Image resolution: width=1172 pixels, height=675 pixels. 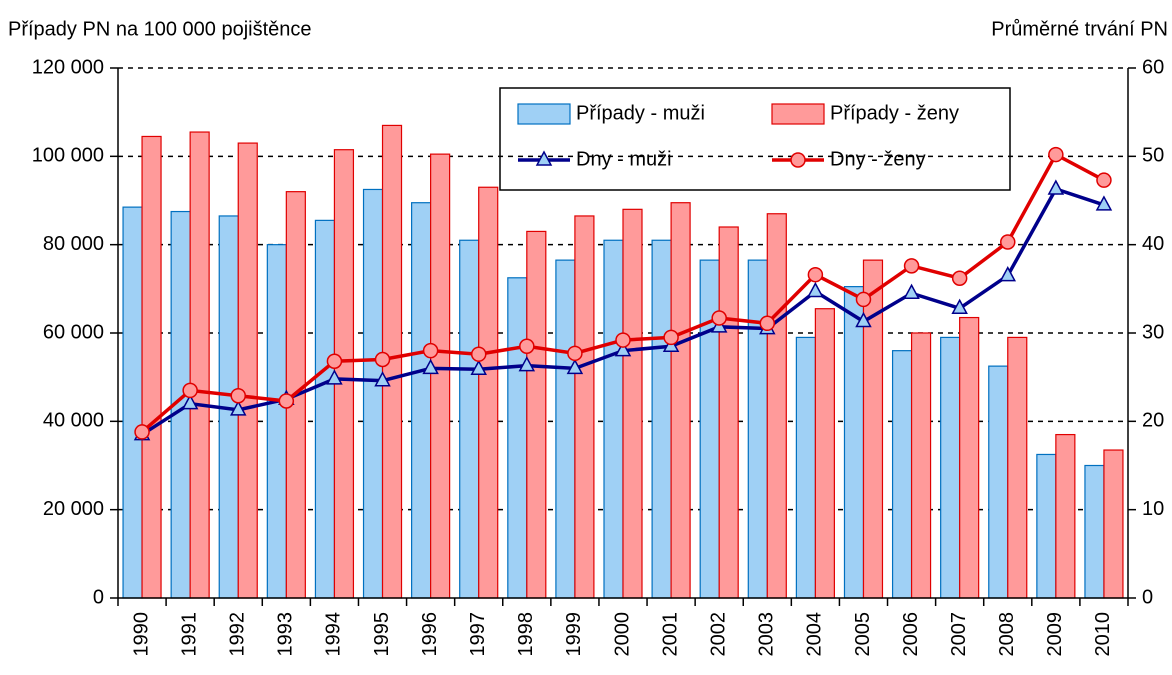 I want to click on y2-tick-label: 0, so click(x=1147, y=597).